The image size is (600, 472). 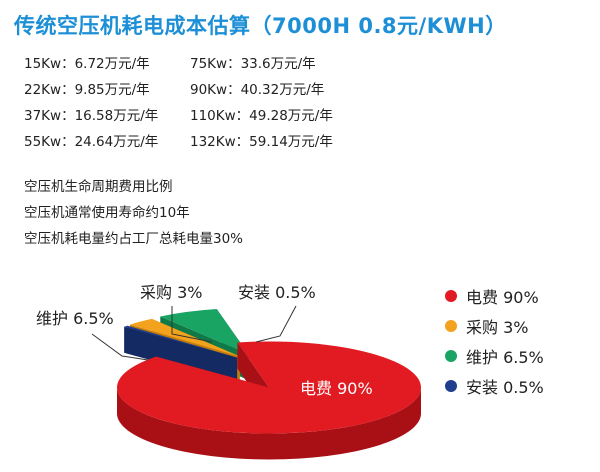 I want to click on legend-dot-installation, so click(x=451, y=386).